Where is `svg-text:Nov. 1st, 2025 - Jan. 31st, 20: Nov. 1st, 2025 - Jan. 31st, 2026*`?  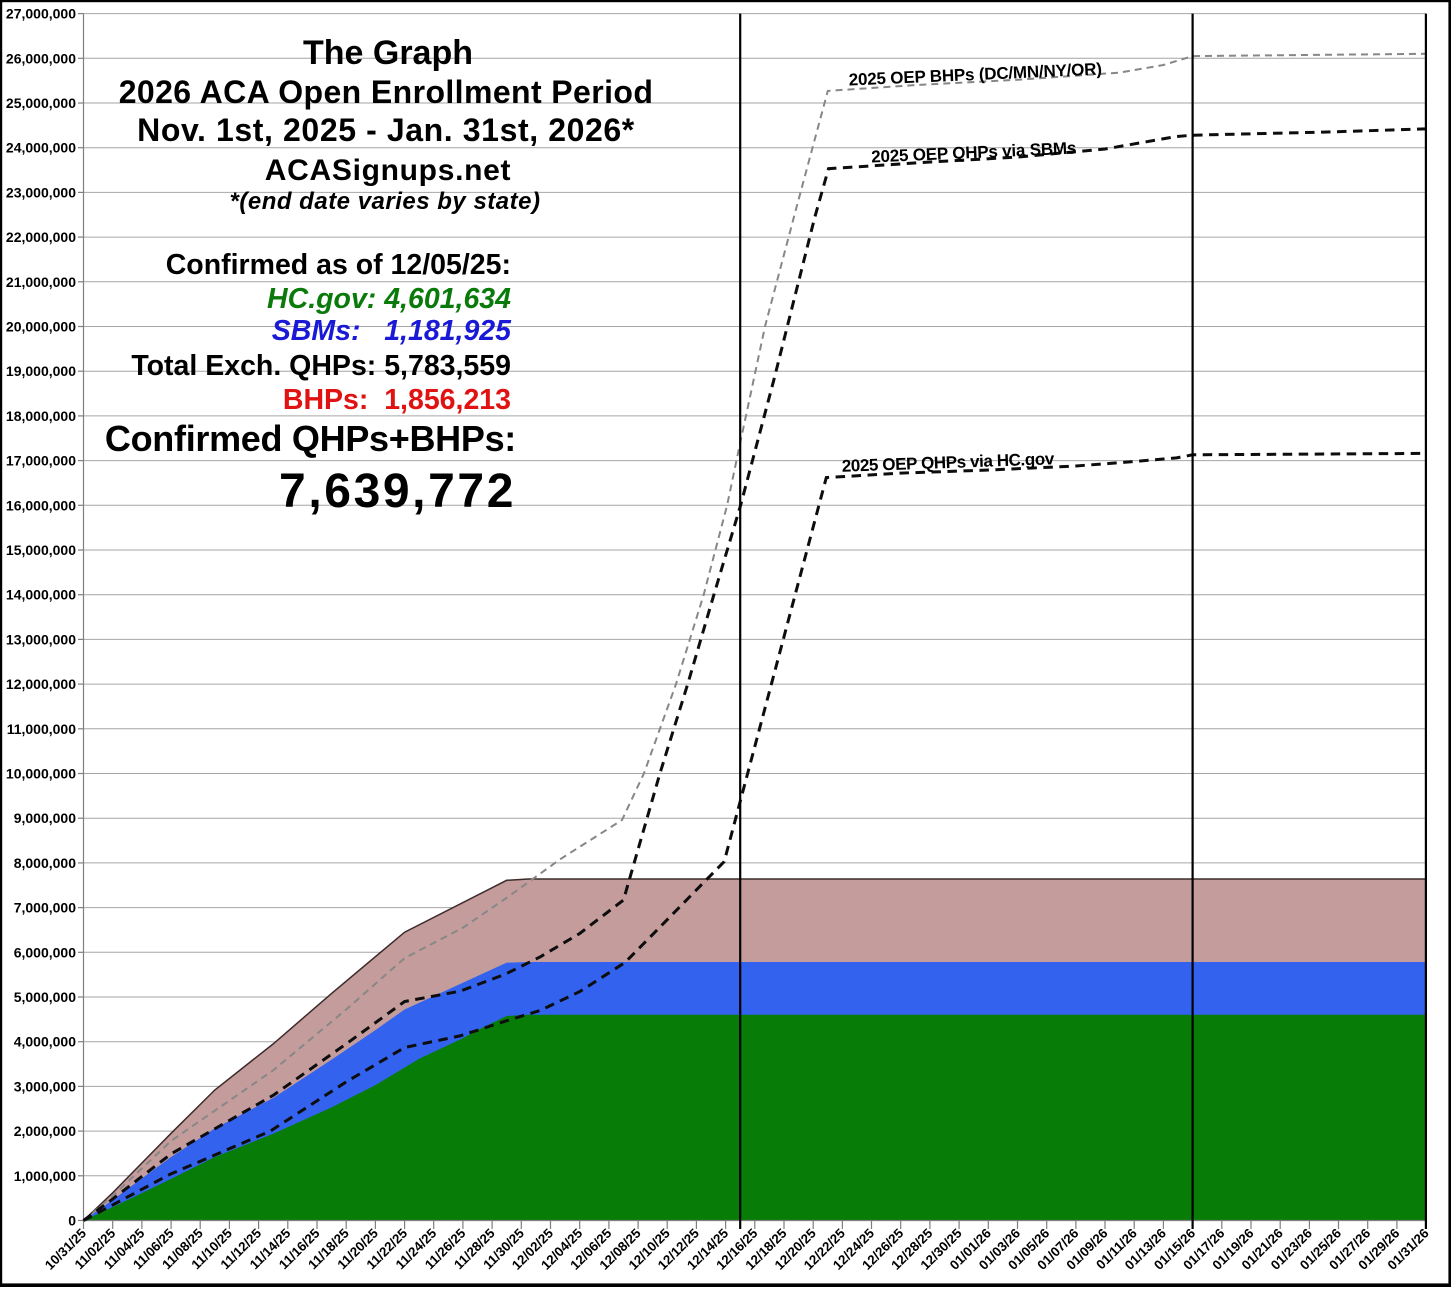
svg-text:Nov. 1st, 2025 - Jan. 31st, 20: Nov. 1st, 2025 - Jan. 31st, 2026* is located at coordinates (386, 130).